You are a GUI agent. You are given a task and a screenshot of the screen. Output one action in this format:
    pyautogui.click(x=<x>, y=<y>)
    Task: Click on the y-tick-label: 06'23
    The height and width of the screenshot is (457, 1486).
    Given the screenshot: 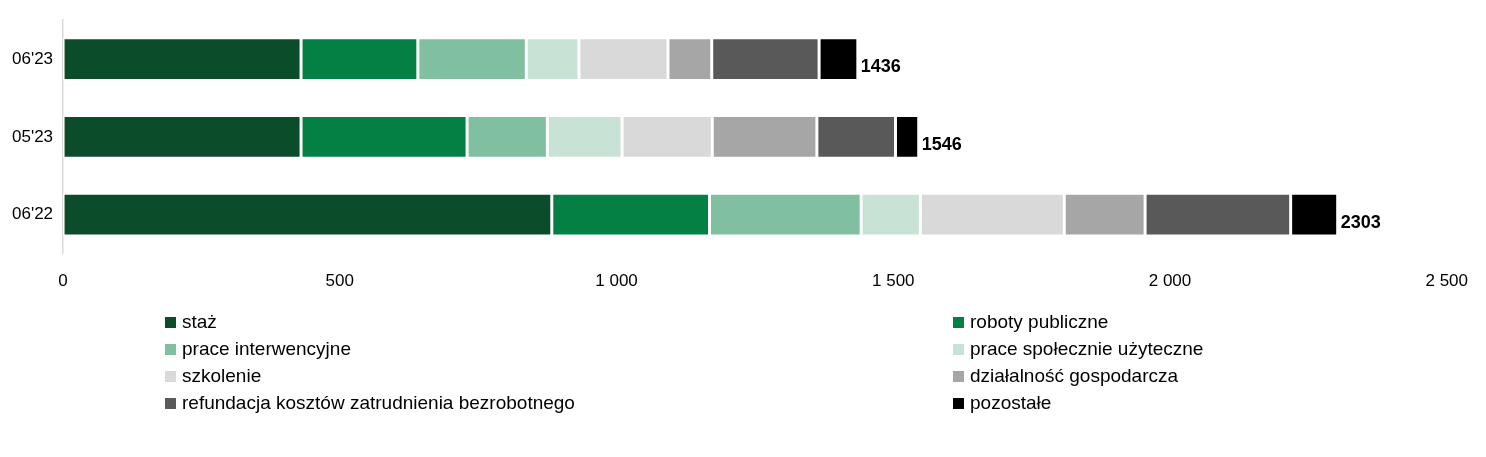 What is the action you would take?
    pyautogui.click(x=32, y=58)
    